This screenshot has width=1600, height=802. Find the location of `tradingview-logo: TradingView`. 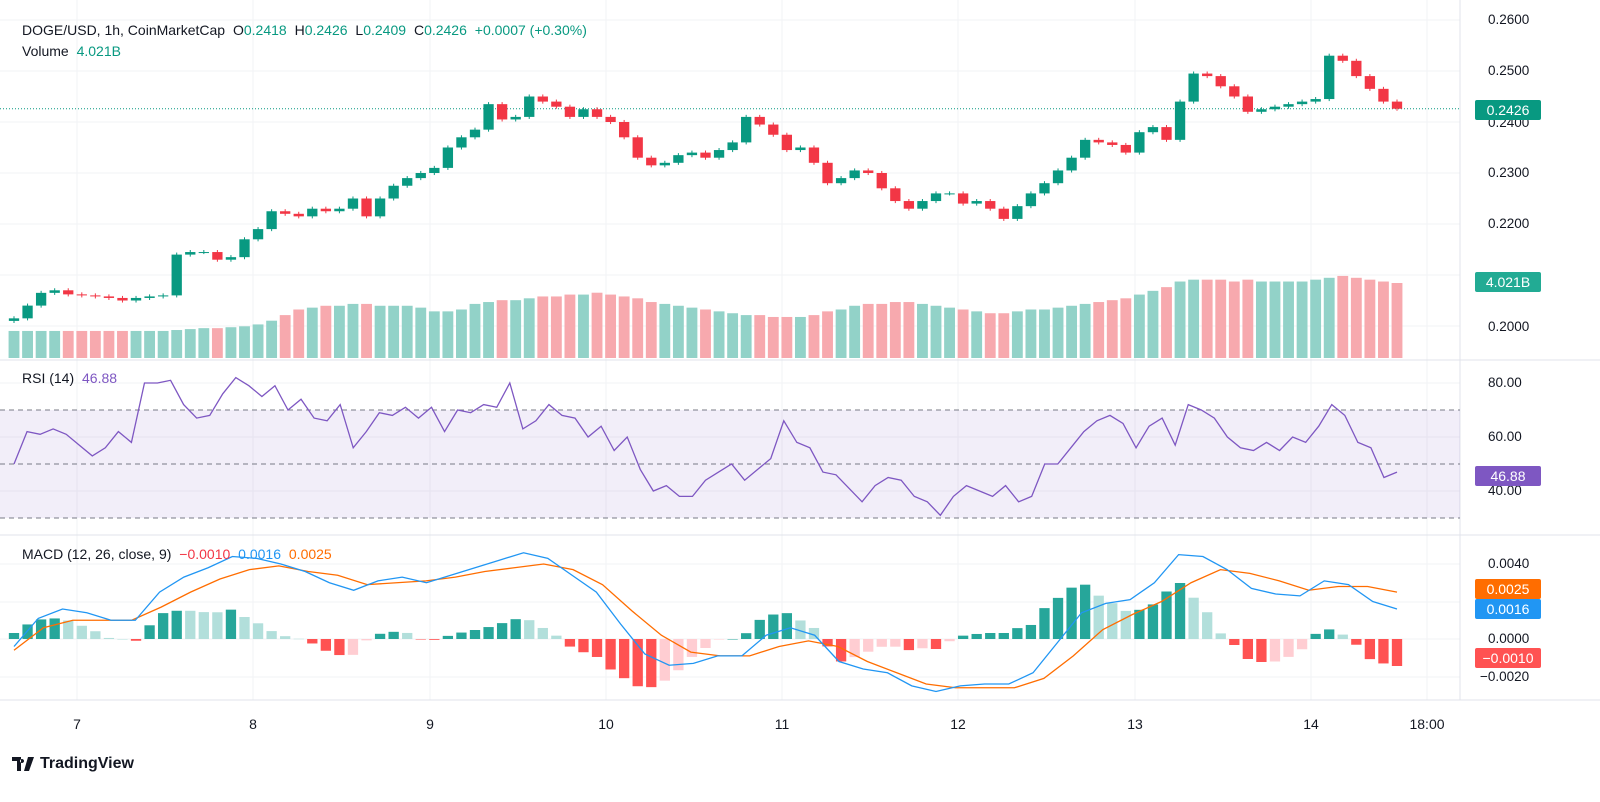

tradingview-logo: TradingView is located at coordinates (73, 764).